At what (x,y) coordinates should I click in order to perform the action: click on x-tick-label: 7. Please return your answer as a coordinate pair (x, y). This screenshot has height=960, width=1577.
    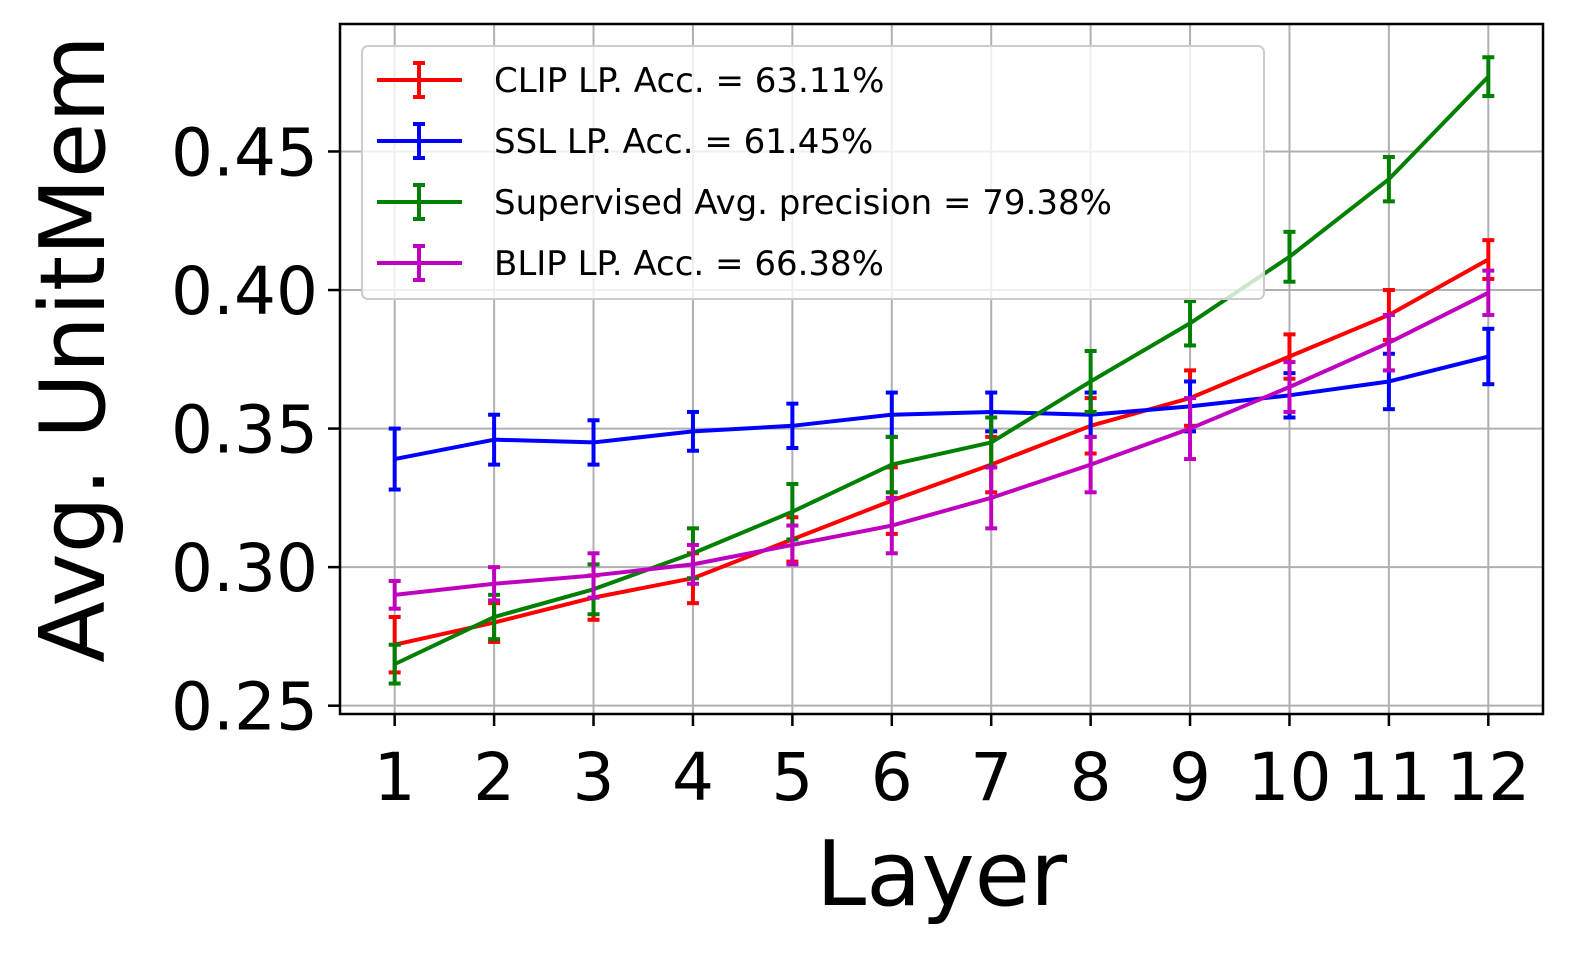
    Looking at the image, I should click on (991, 777).